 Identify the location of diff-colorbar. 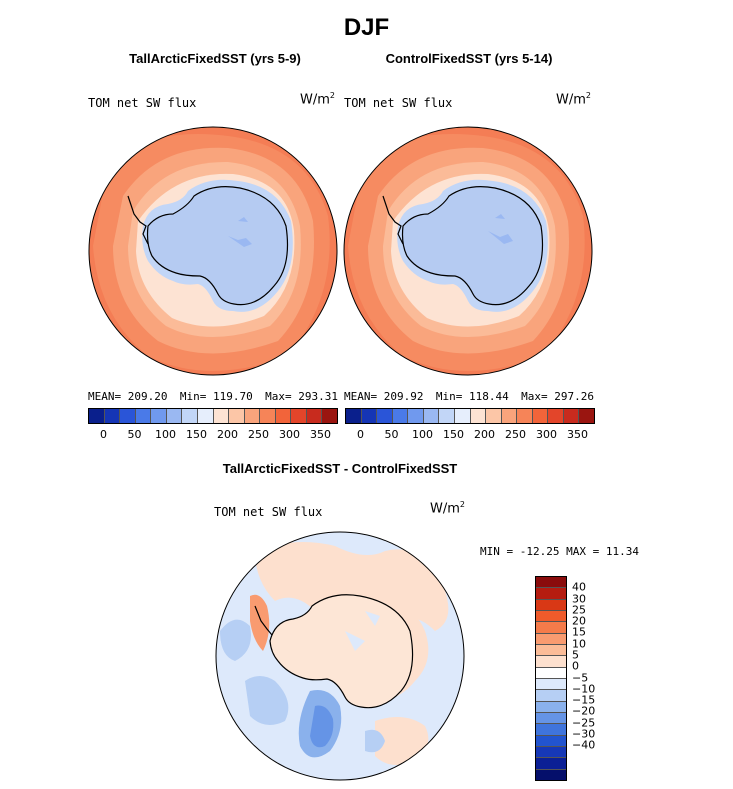
(551, 678).